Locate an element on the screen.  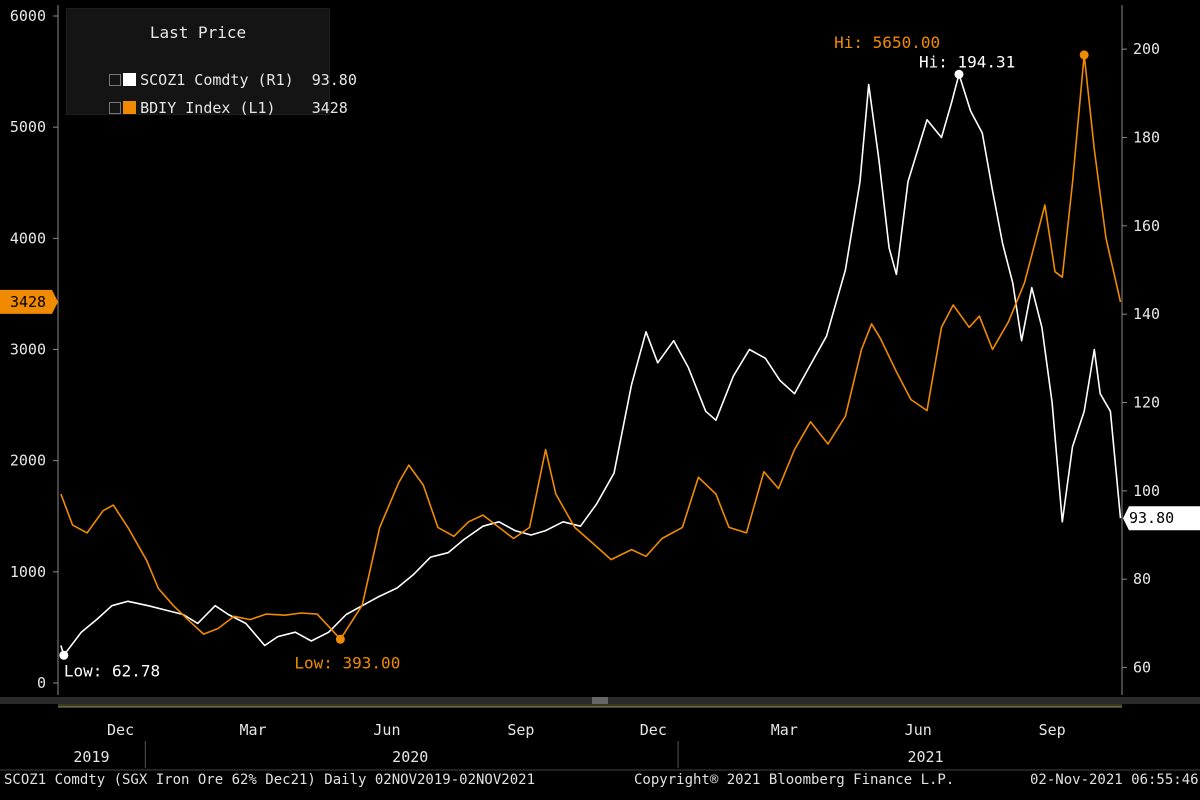
legend-series-name: BDIY Index is located at coordinates (185, 108).